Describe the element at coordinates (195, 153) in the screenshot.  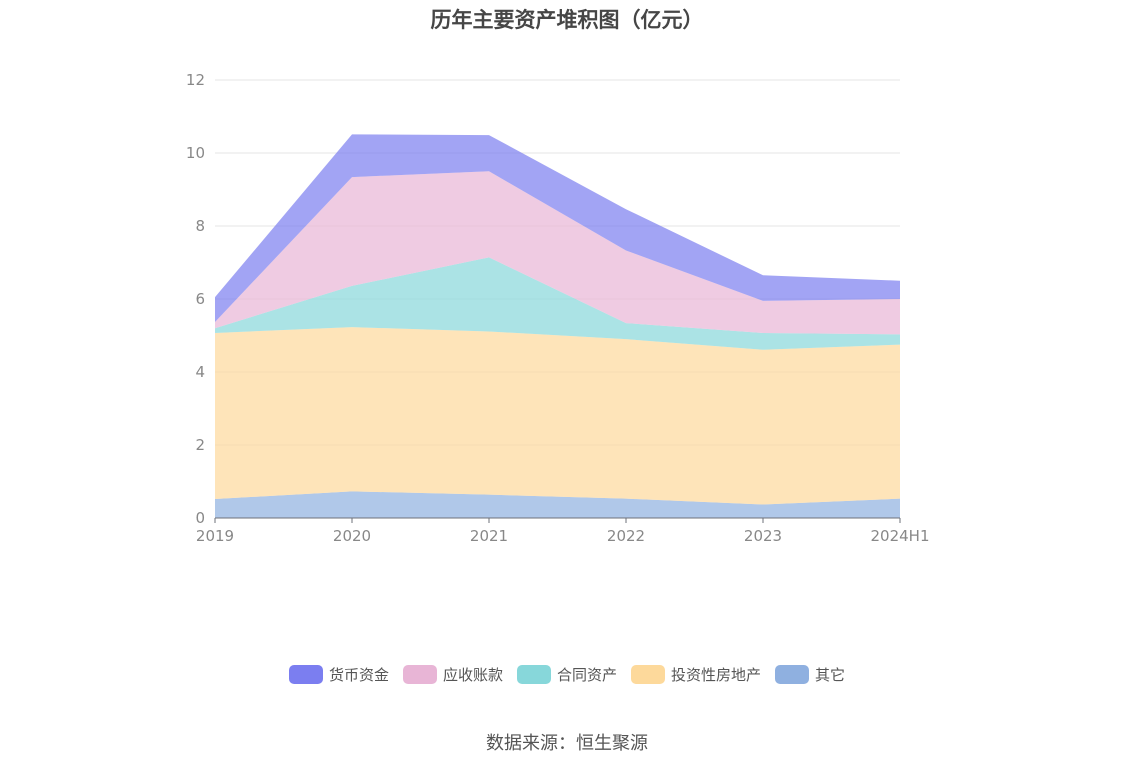
I see `y-tick-label: 10` at that location.